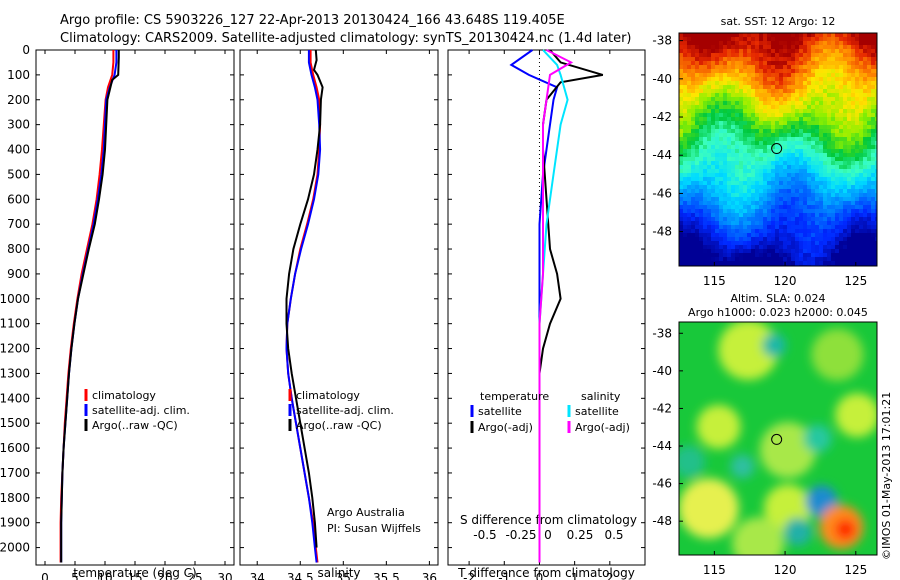 The height and width of the screenshot is (580, 900). What do you see at coordinates (339, 425) in the screenshot?
I see `salinity-legend-label: Argo(..raw -QC)` at bounding box center [339, 425].